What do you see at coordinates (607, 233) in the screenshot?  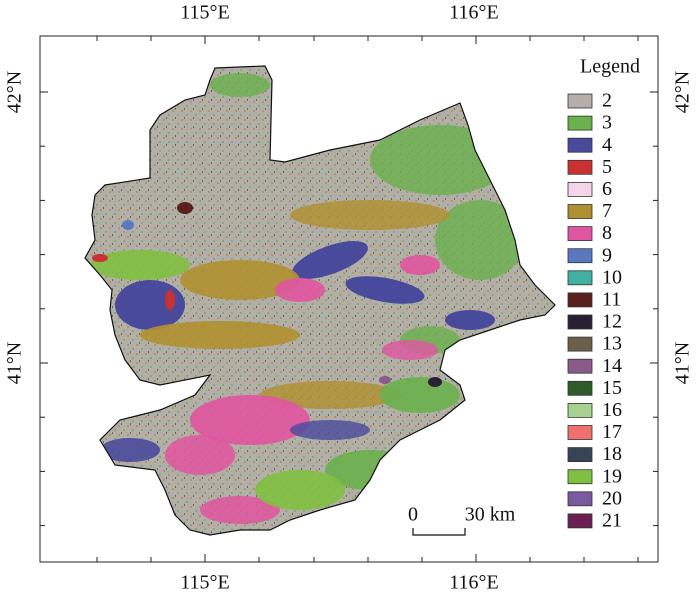 I see `legend-label: 8` at bounding box center [607, 233].